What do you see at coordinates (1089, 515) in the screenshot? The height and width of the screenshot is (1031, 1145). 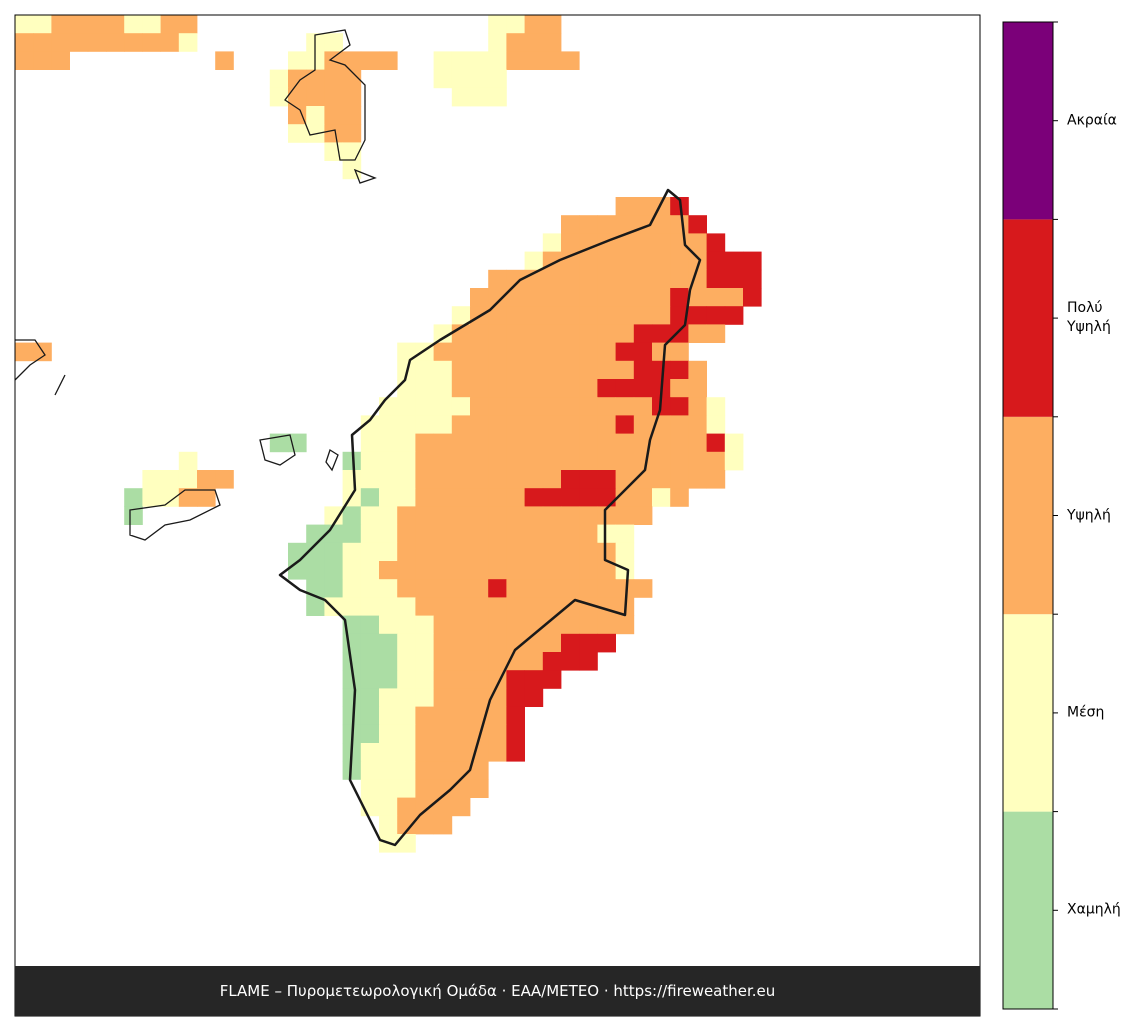 I see `legend-label: Υψηλή` at bounding box center [1089, 515].